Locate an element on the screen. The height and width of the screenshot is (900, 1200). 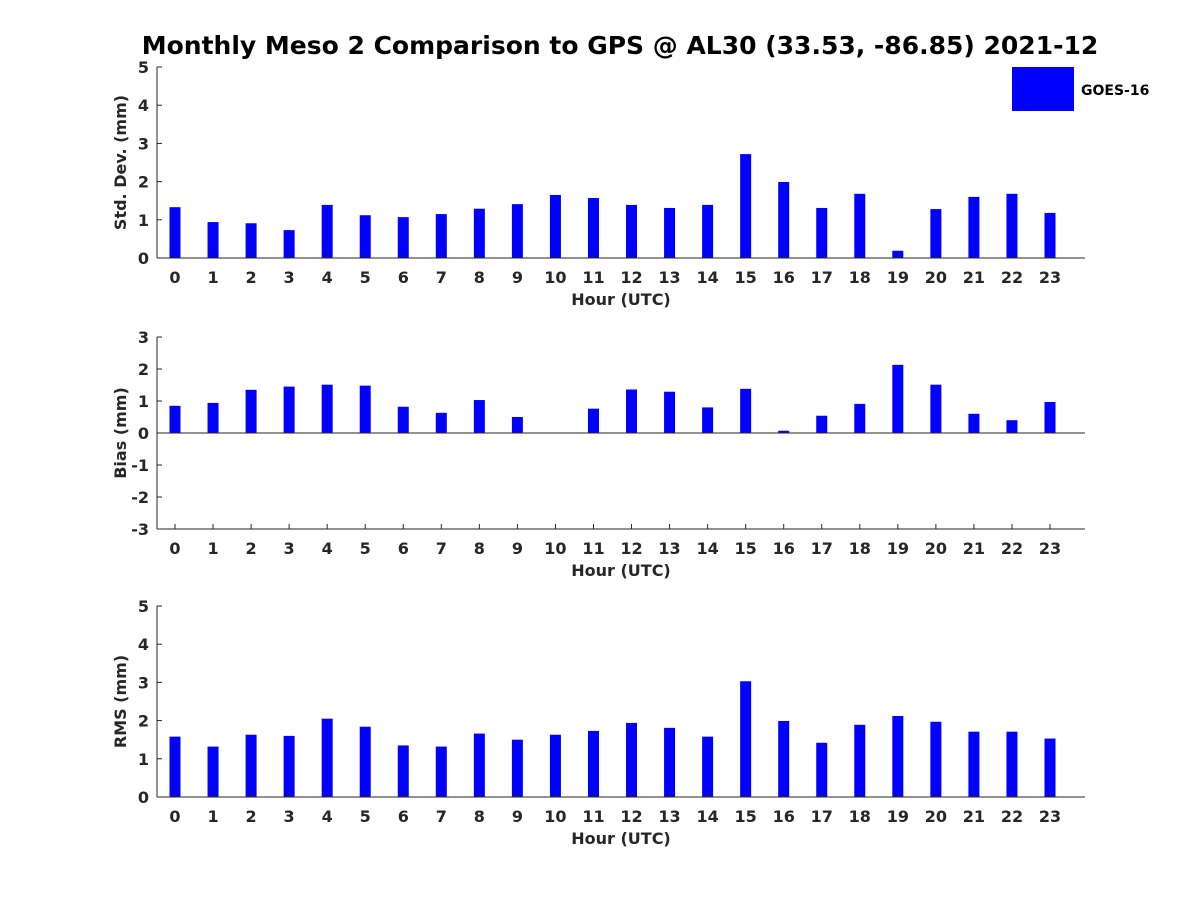
x-tick-label: 12 is located at coordinates (631, 277).